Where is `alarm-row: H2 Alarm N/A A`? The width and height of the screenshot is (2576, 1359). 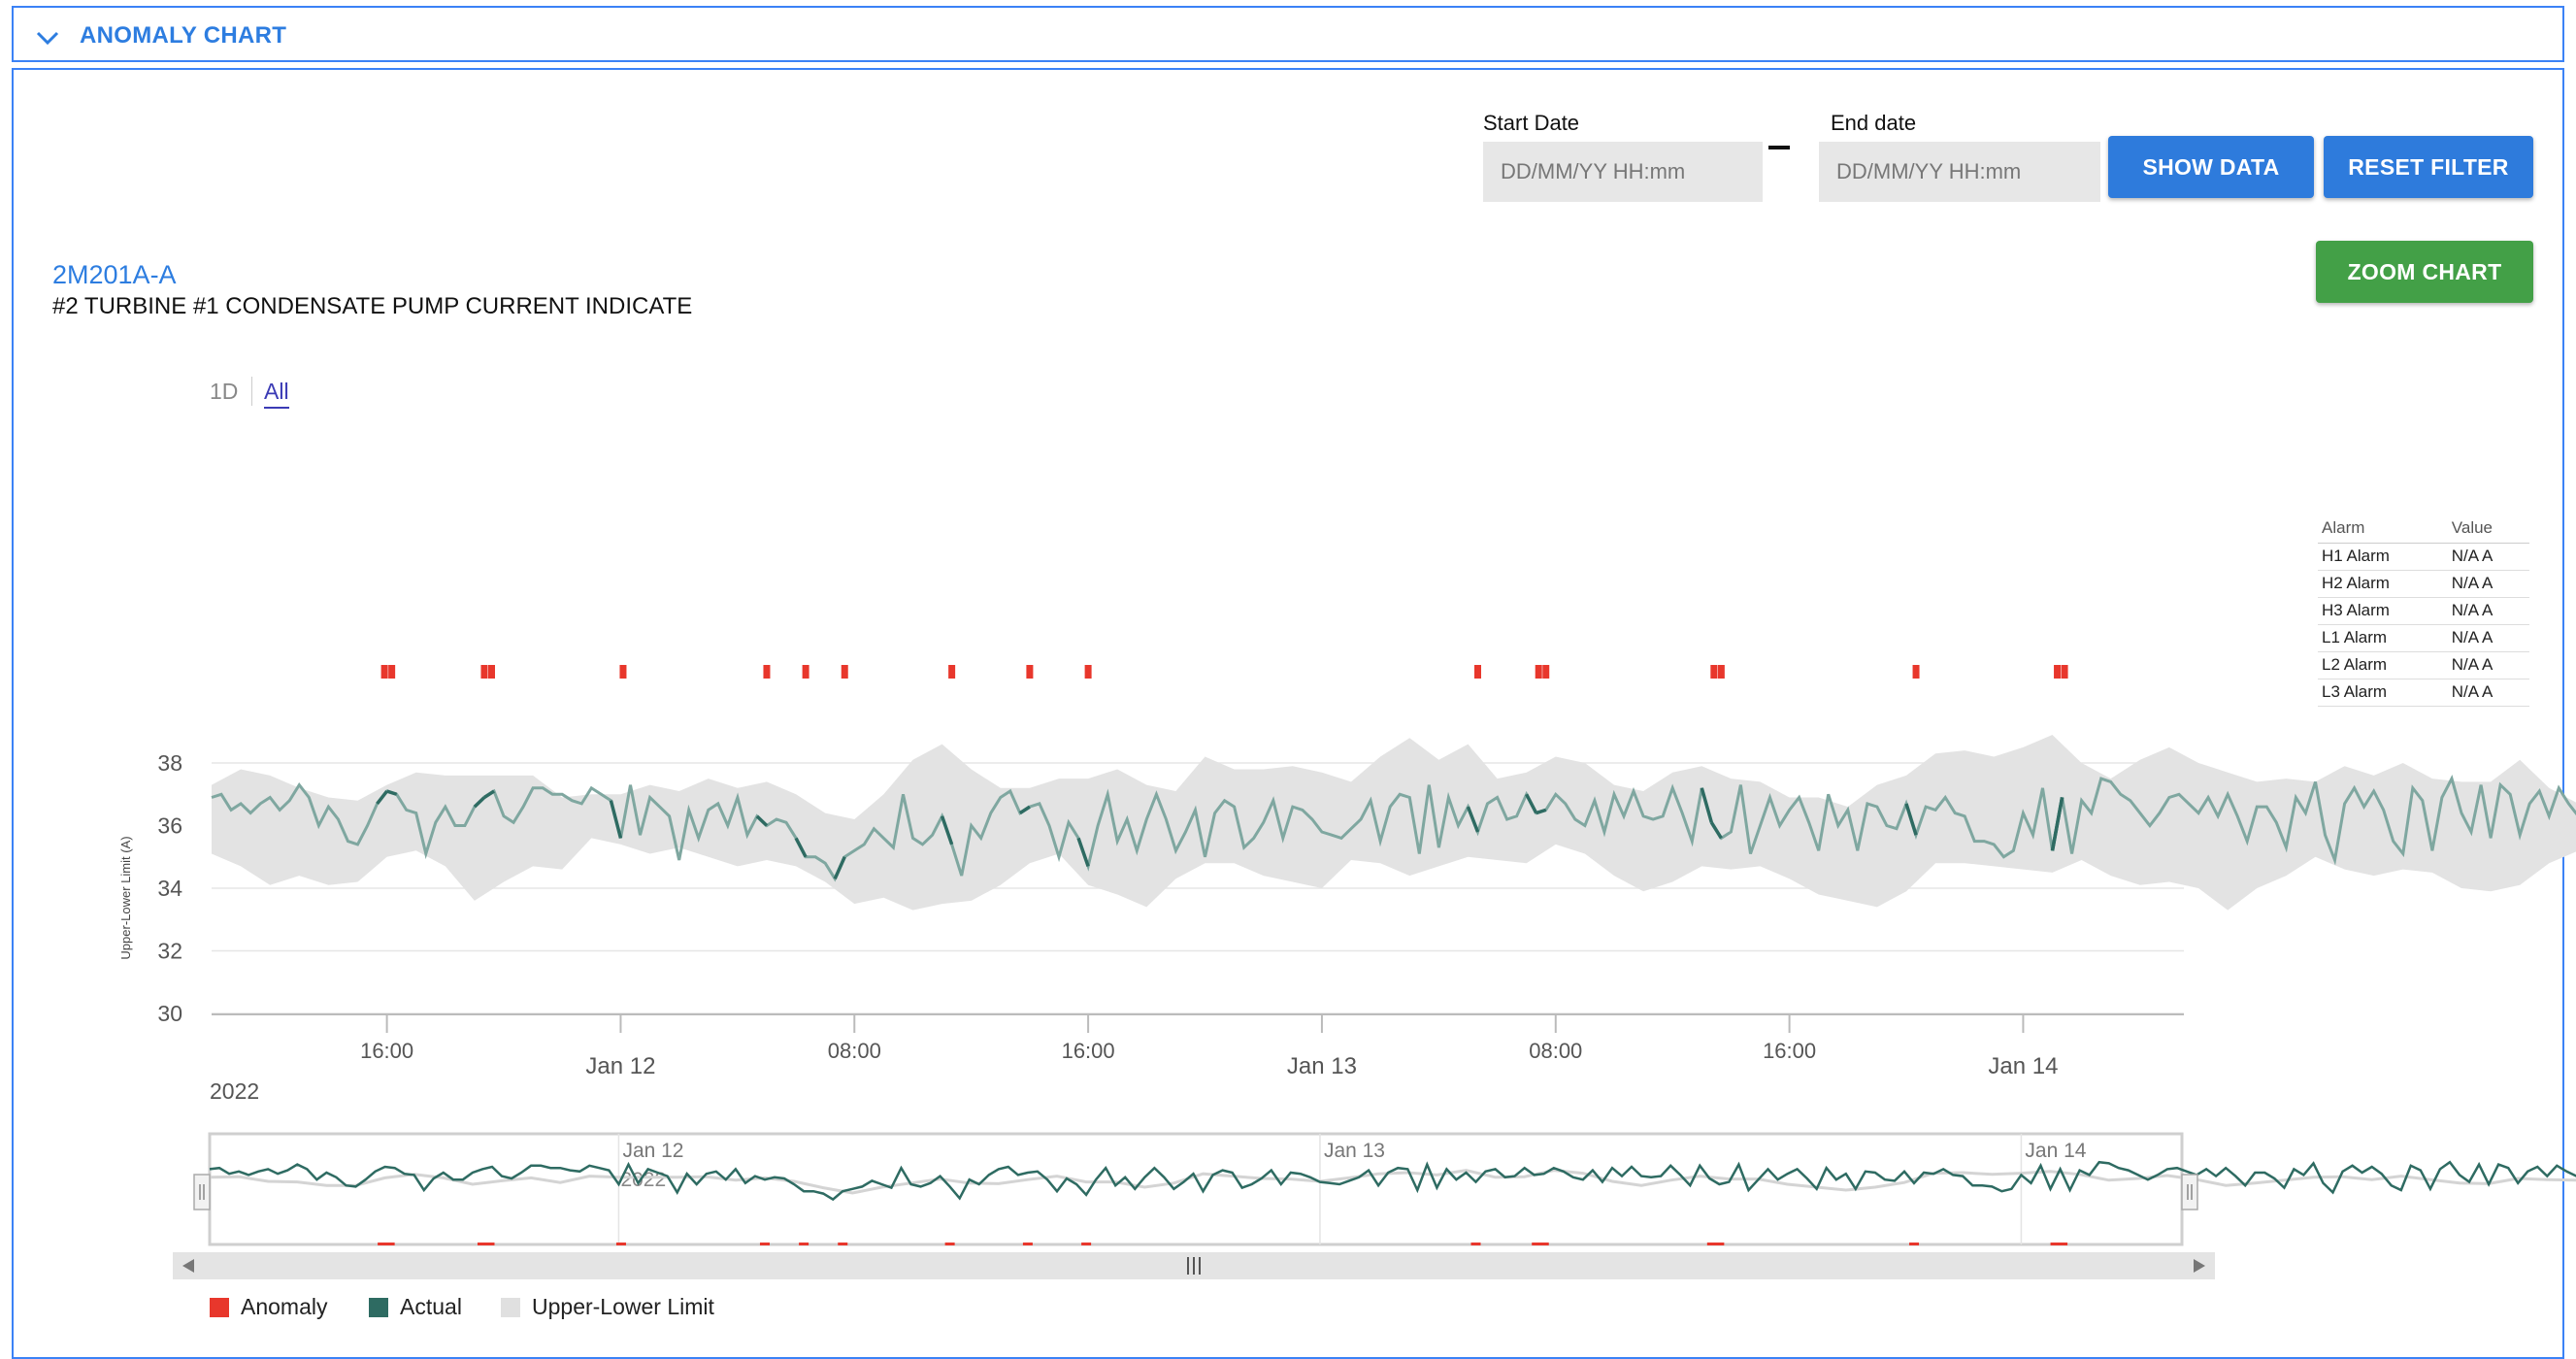 alarm-row: H2 Alarm N/A A is located at coordinates (2423, 584).